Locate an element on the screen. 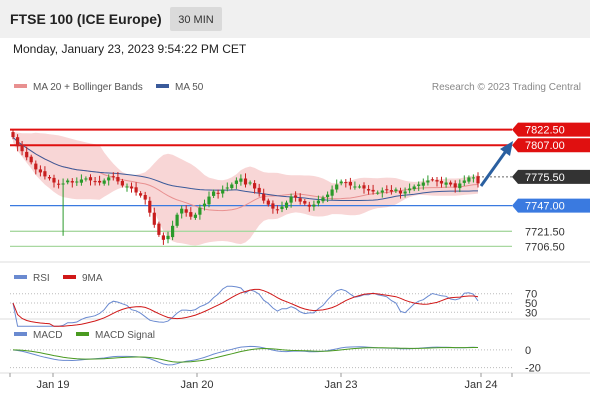 This screenshot has height=400, width=590. rsi-ma-swatch is located at coordinates (69, 277).